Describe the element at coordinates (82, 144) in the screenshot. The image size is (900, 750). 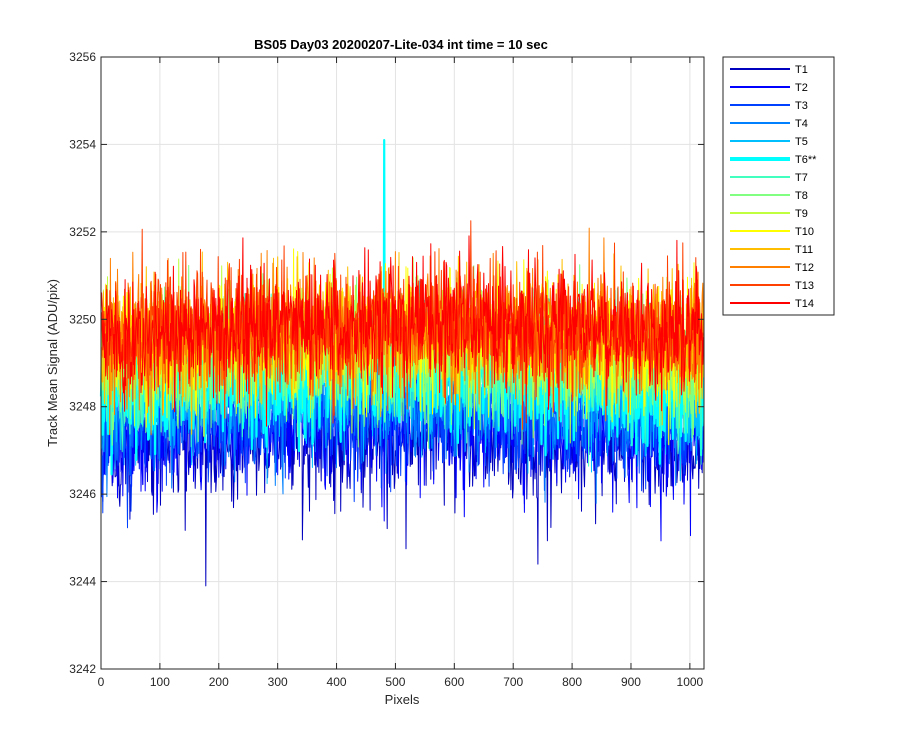
I see `y-tick-label: 3254` at that location.